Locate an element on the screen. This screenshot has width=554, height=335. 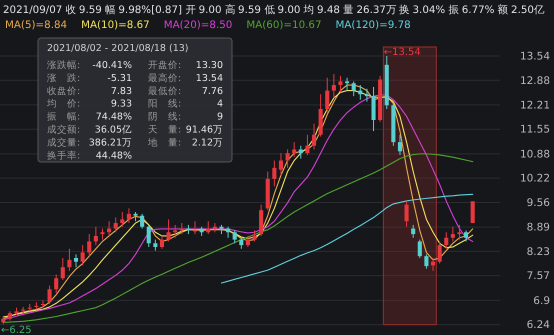
text: 最低价: 7.76 is located at coordinates (185, 91).